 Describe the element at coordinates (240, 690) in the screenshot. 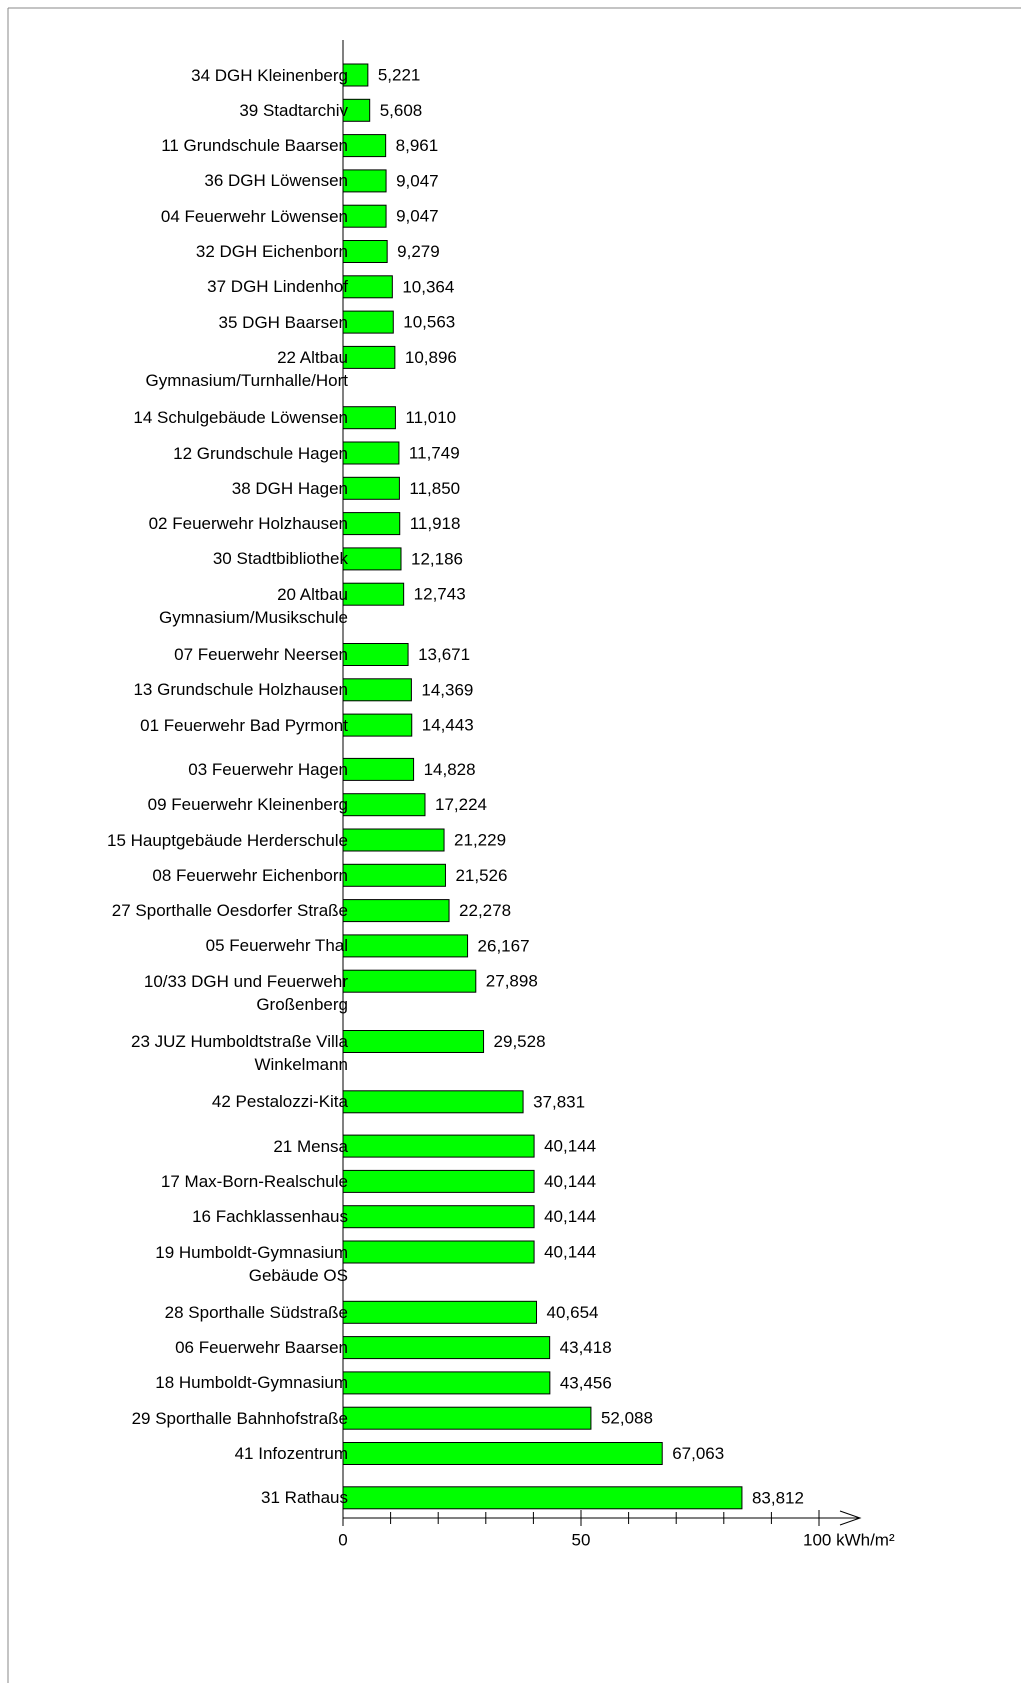

I see `category-label: 13 Grundschule Holzhausen` at that location.